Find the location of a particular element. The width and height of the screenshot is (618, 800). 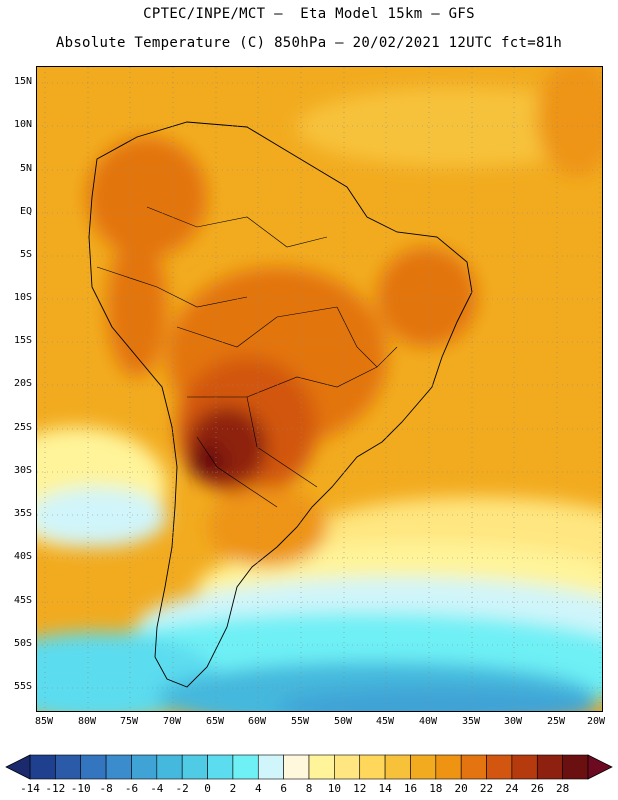

lon-label-65w: 65W is located at coordinates (215, 721).